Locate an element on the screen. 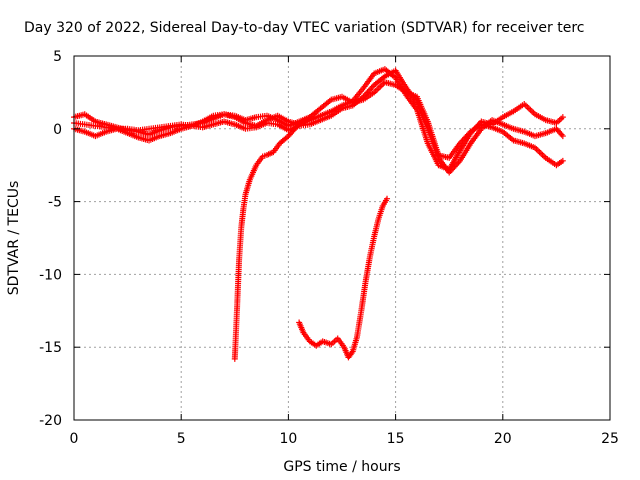 This screenshot has width=640, height=480. series-track-e is located at coordinates (343, 278).